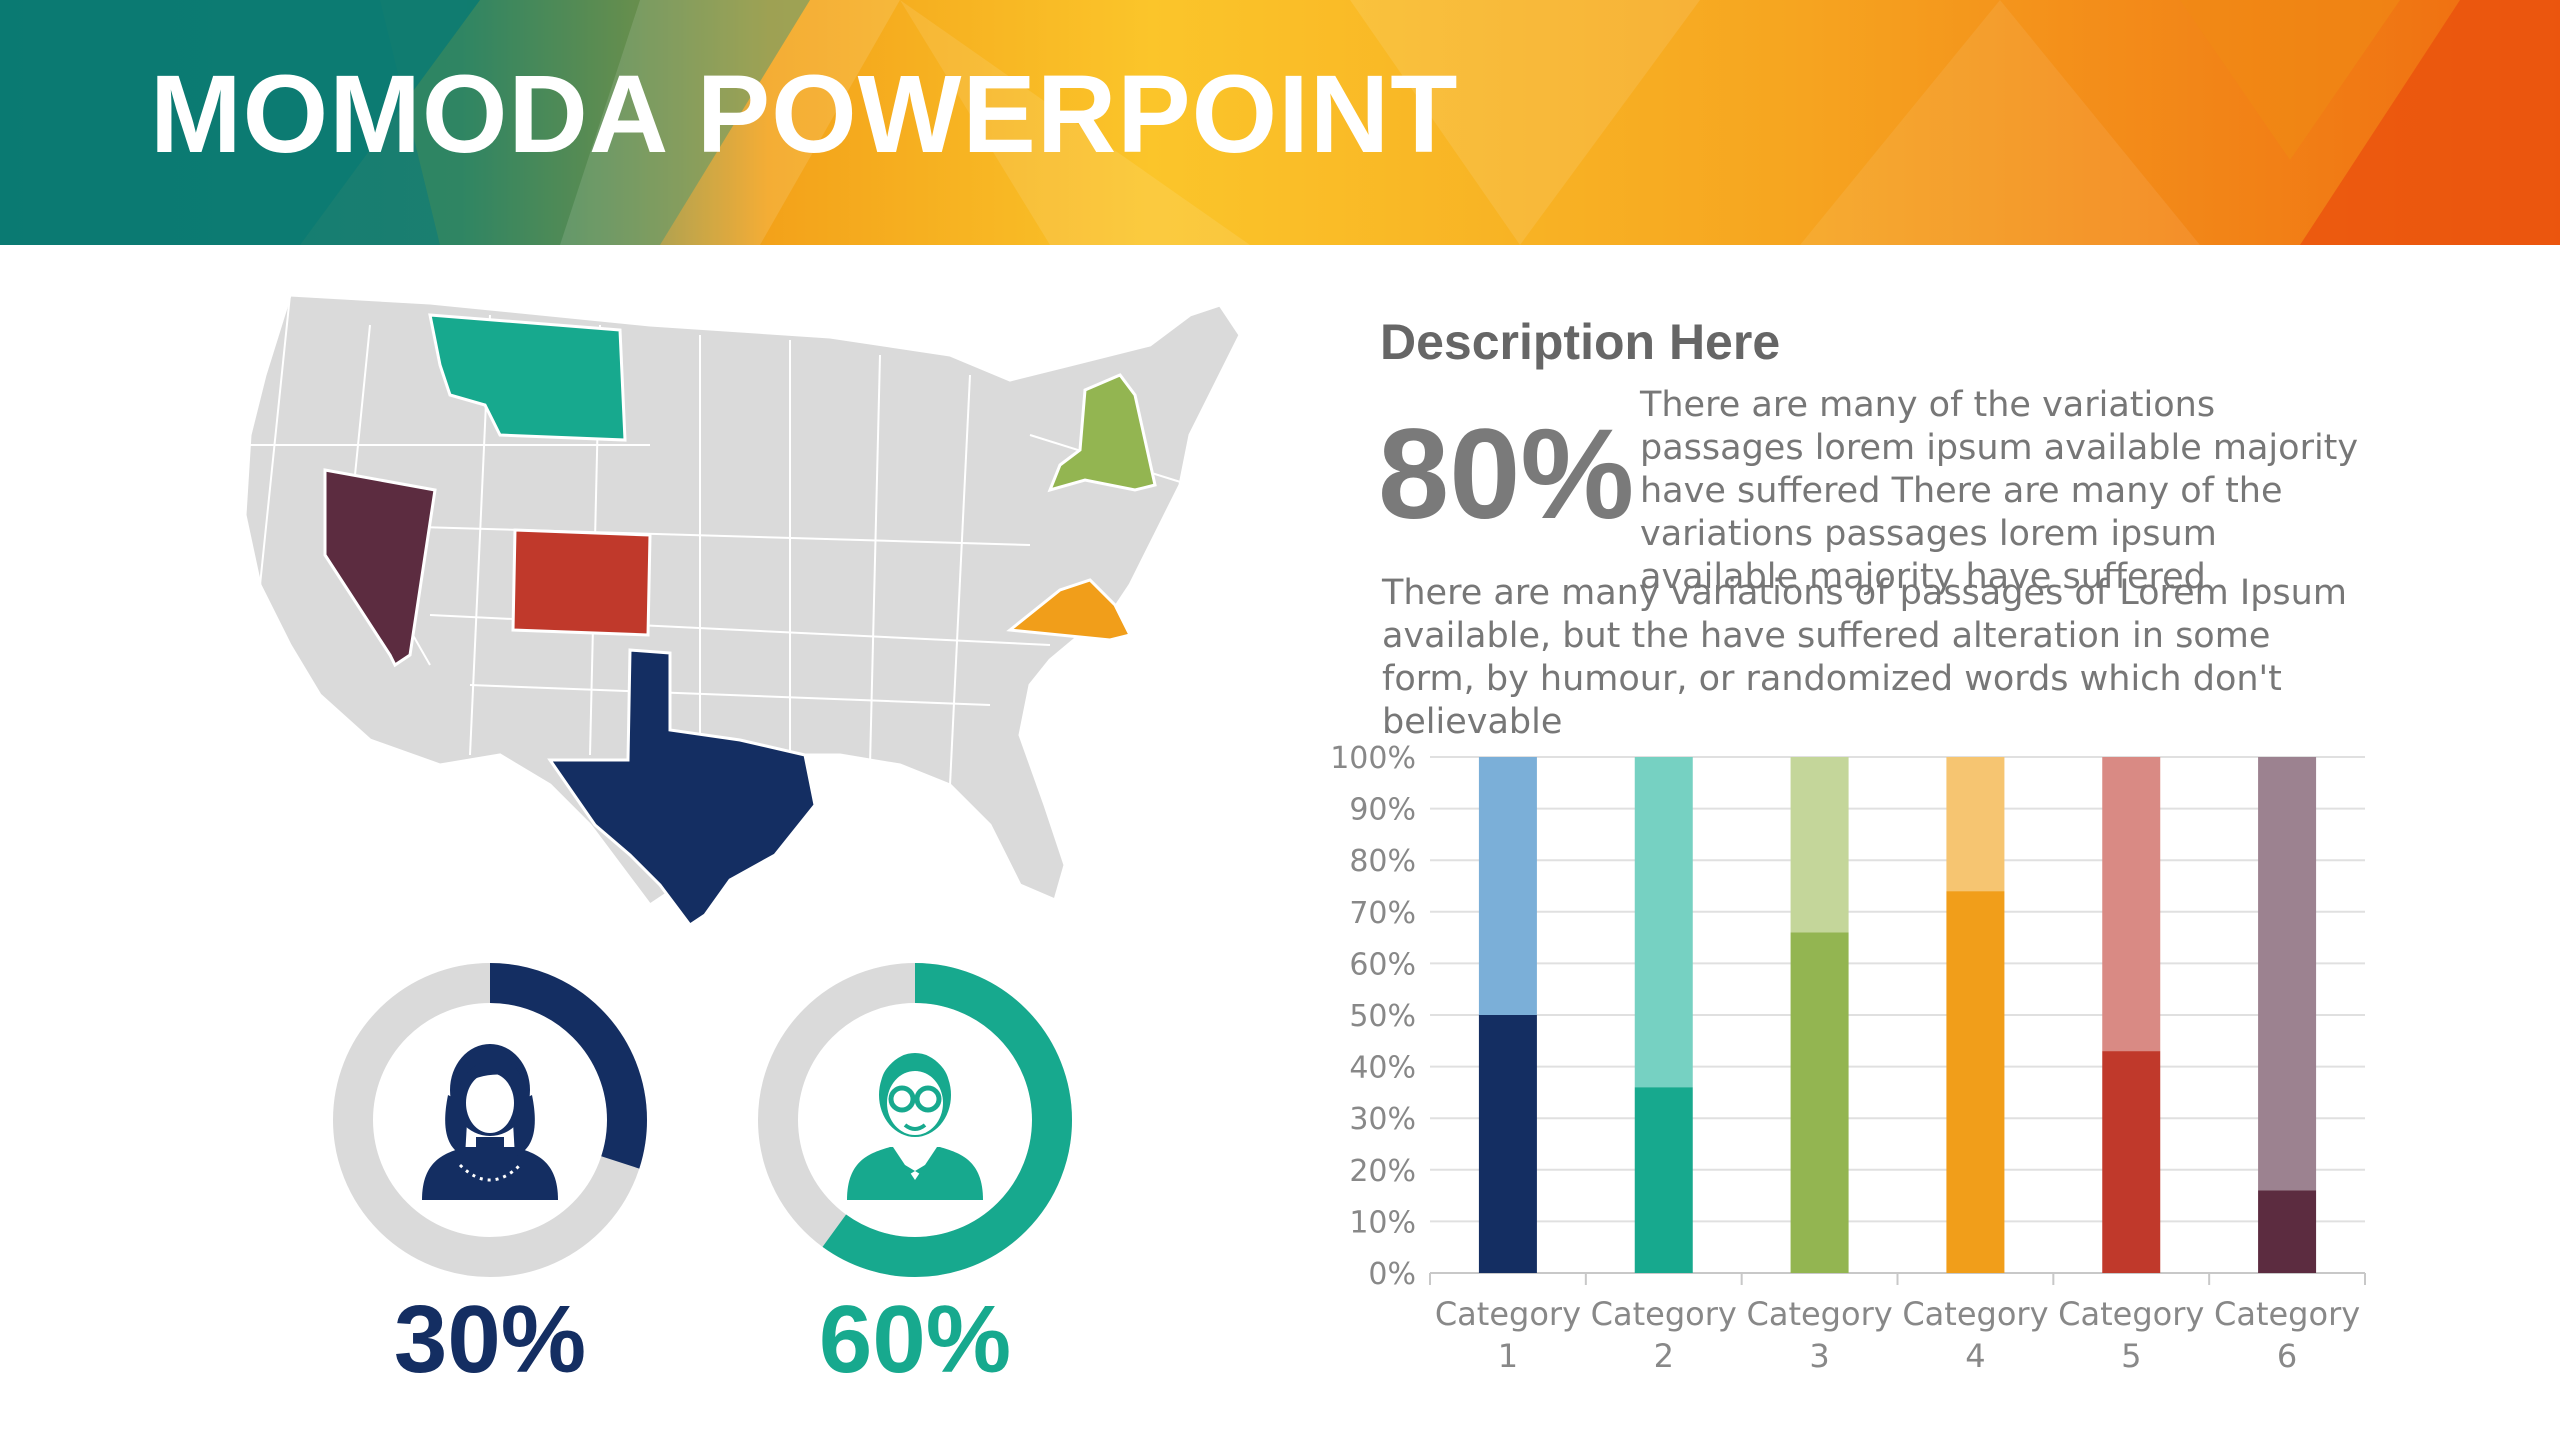  I want to click on virginia-state, so click(1069, 610).